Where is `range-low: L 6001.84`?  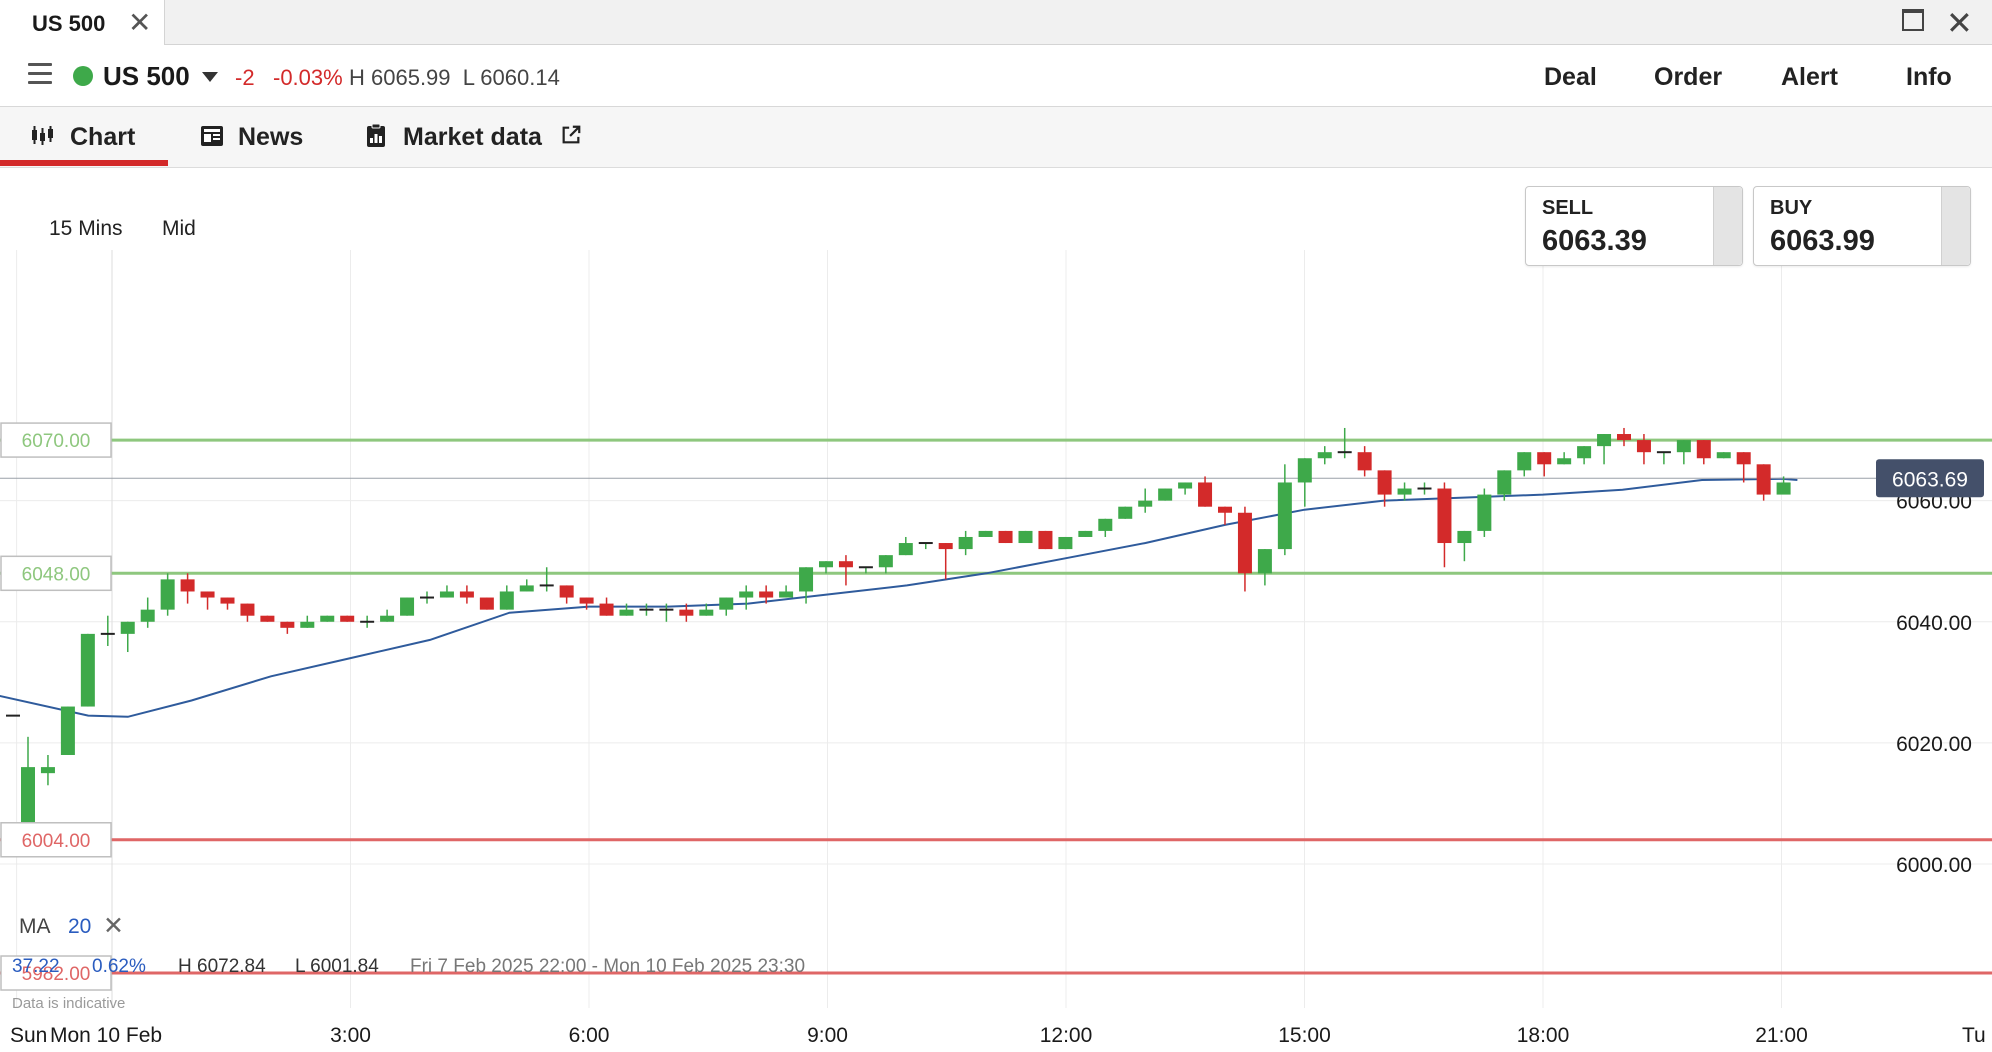
range-low: L 6001.84 is located at coordinates (337, 966).